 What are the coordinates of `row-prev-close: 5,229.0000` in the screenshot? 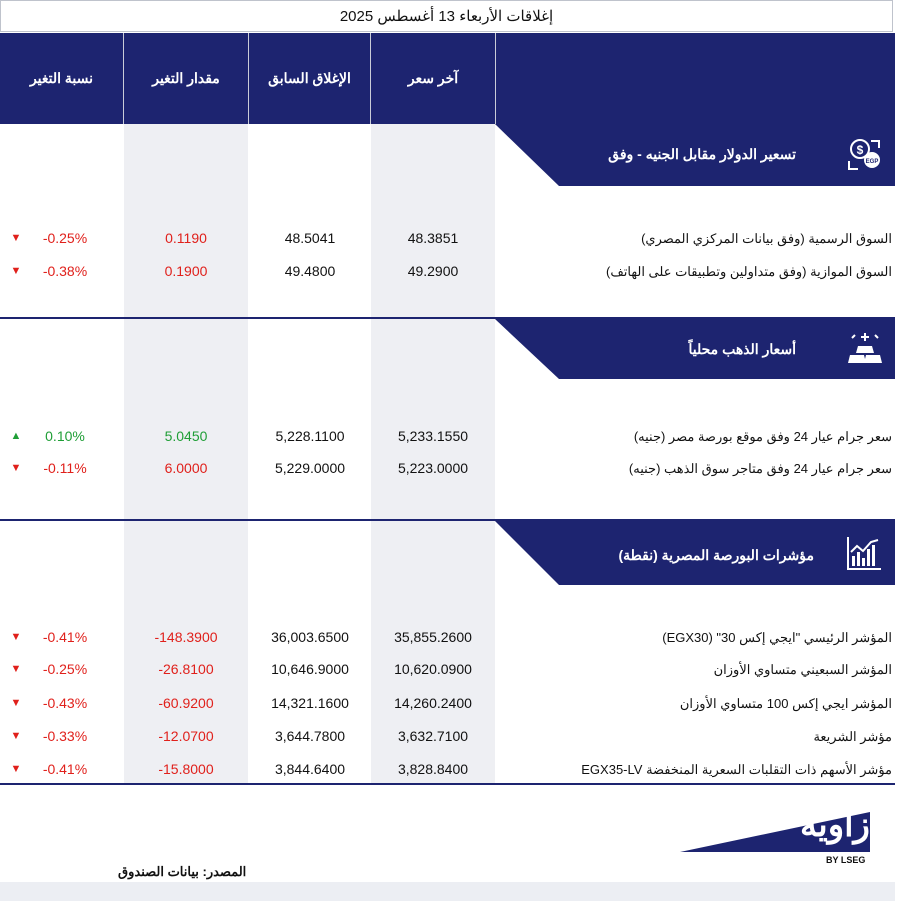 It's located at (310, 468).